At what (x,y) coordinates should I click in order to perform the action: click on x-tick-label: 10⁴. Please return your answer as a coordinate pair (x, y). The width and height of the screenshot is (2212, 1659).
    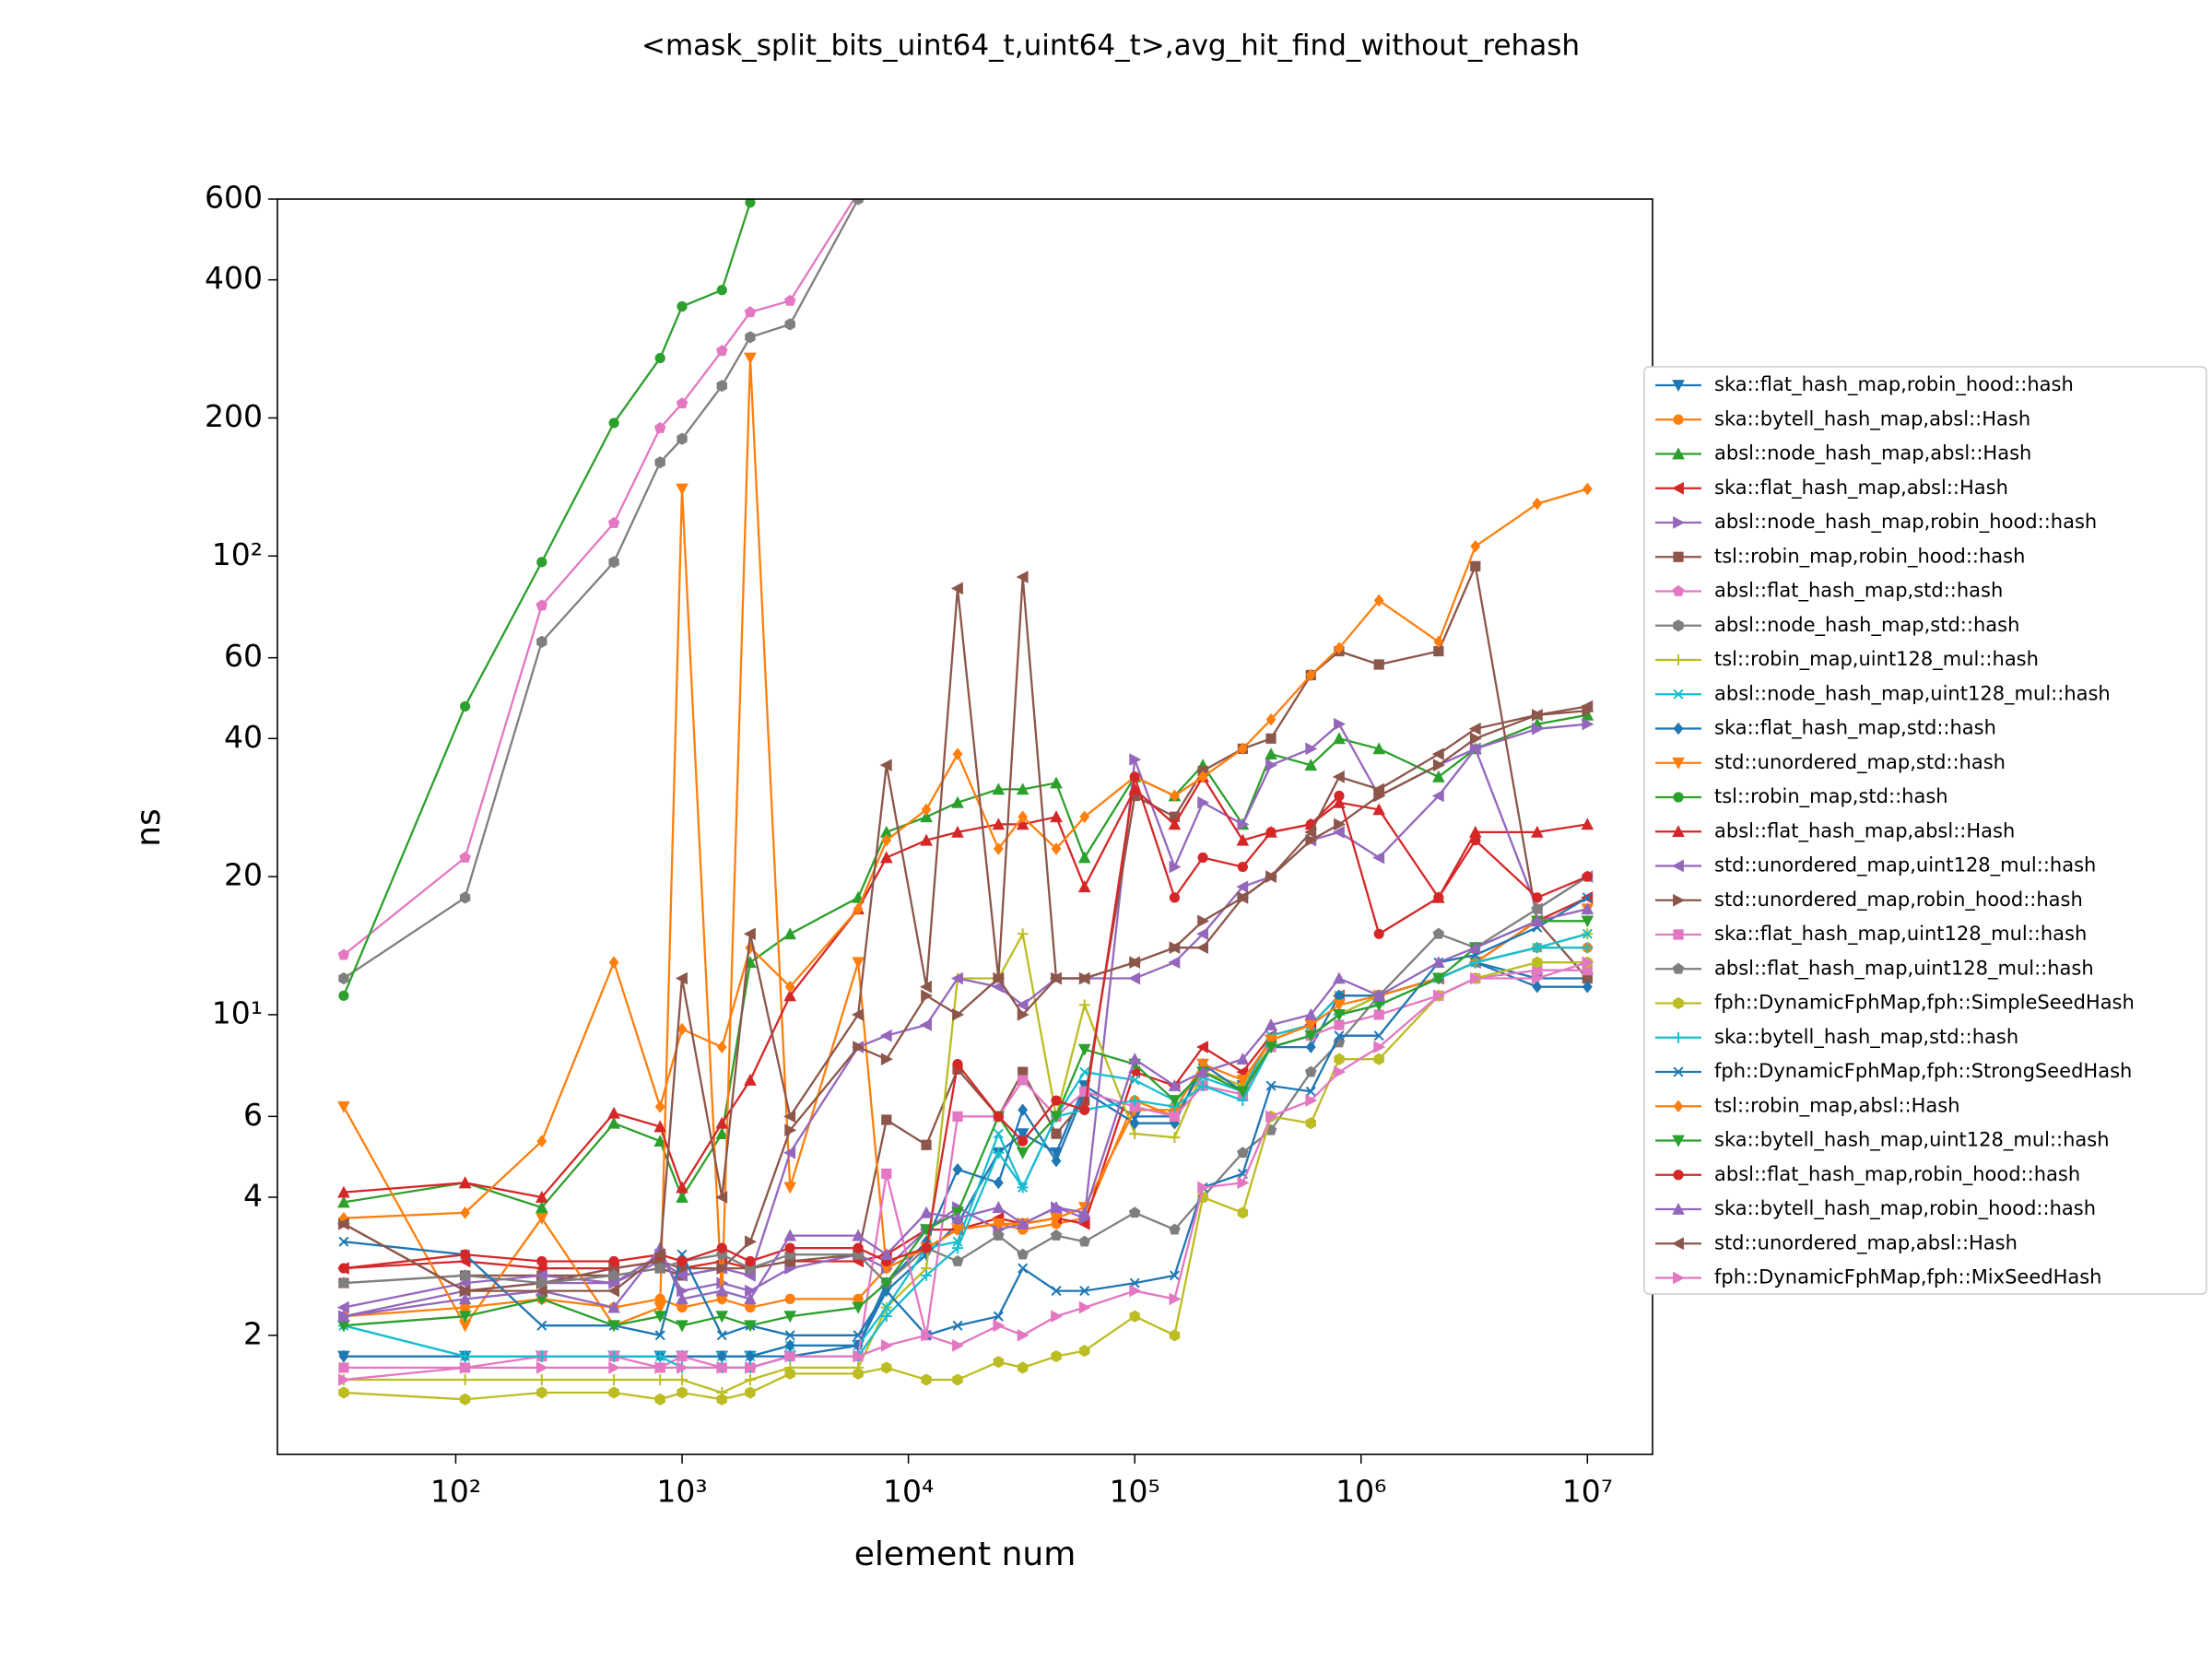
    Looking at the image, I should click on (908, 1492).